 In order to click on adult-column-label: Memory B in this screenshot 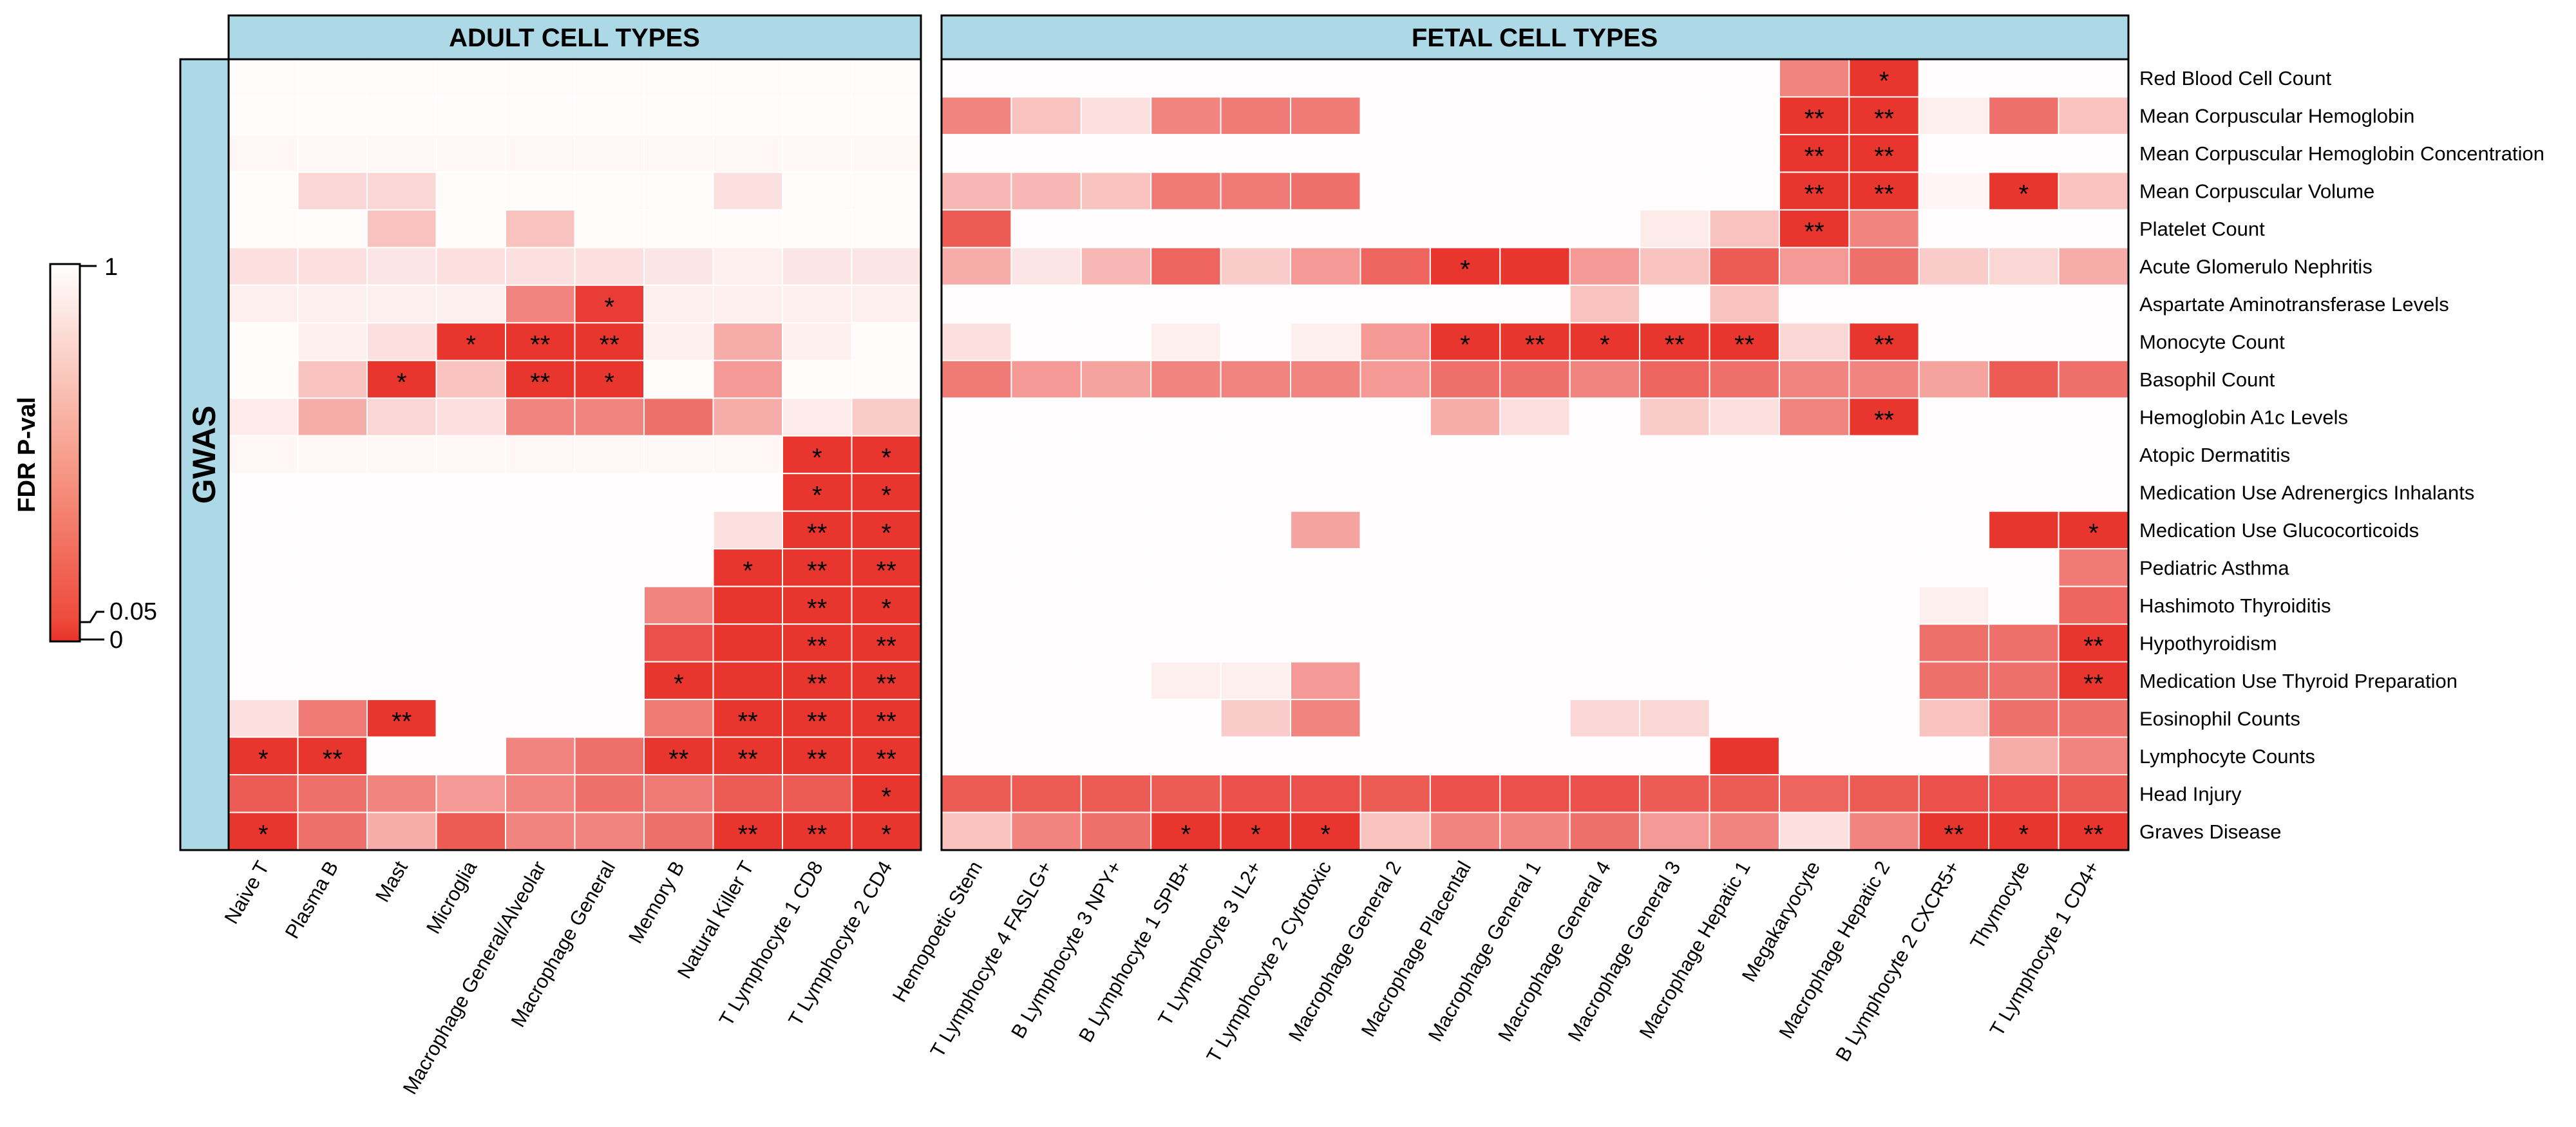, I will do `click(656, 902)`.